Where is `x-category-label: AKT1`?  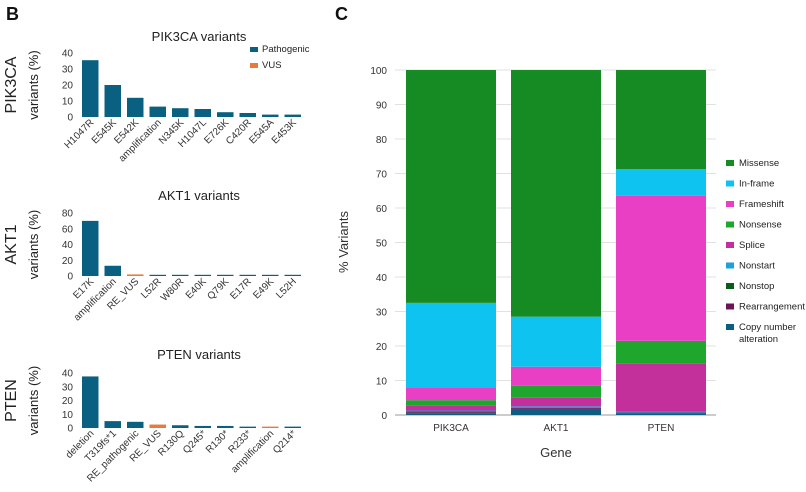
x-category-label: AKT1 is located at coordinates (555, 428).